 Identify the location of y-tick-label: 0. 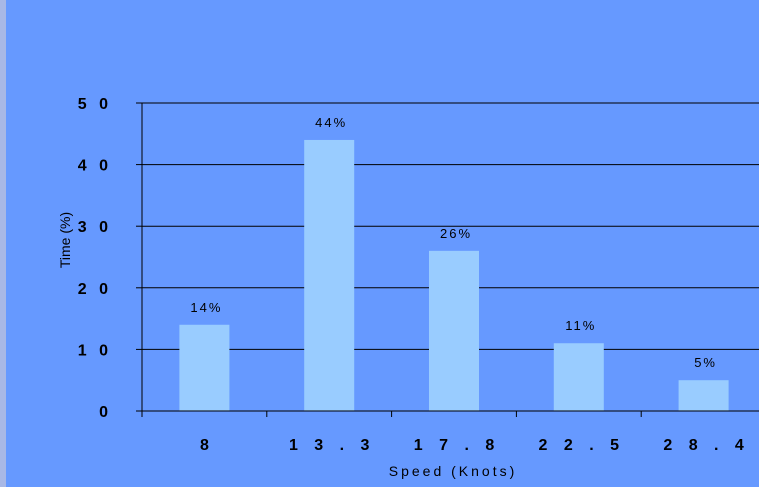
(105, 412).